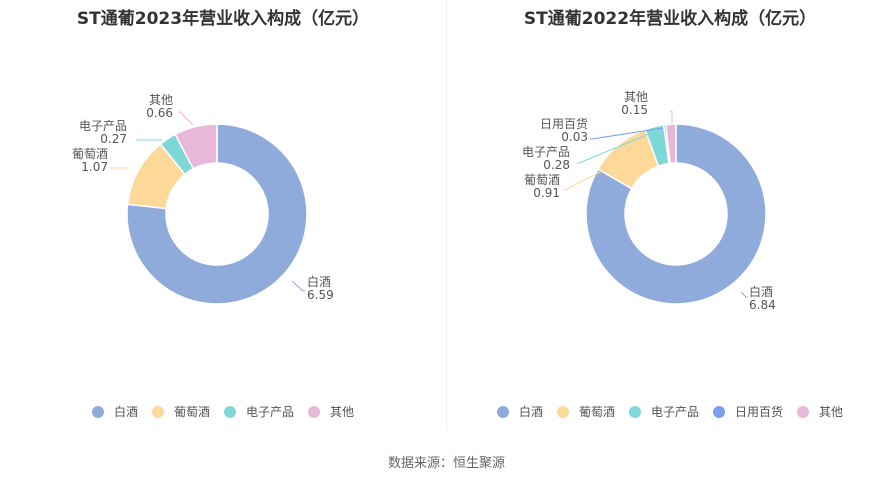 The image size is (893, 481). I want to click on chart-legend: 白酒 葡萄酒 电子产品 日用百货 其他, so click(670, 411).